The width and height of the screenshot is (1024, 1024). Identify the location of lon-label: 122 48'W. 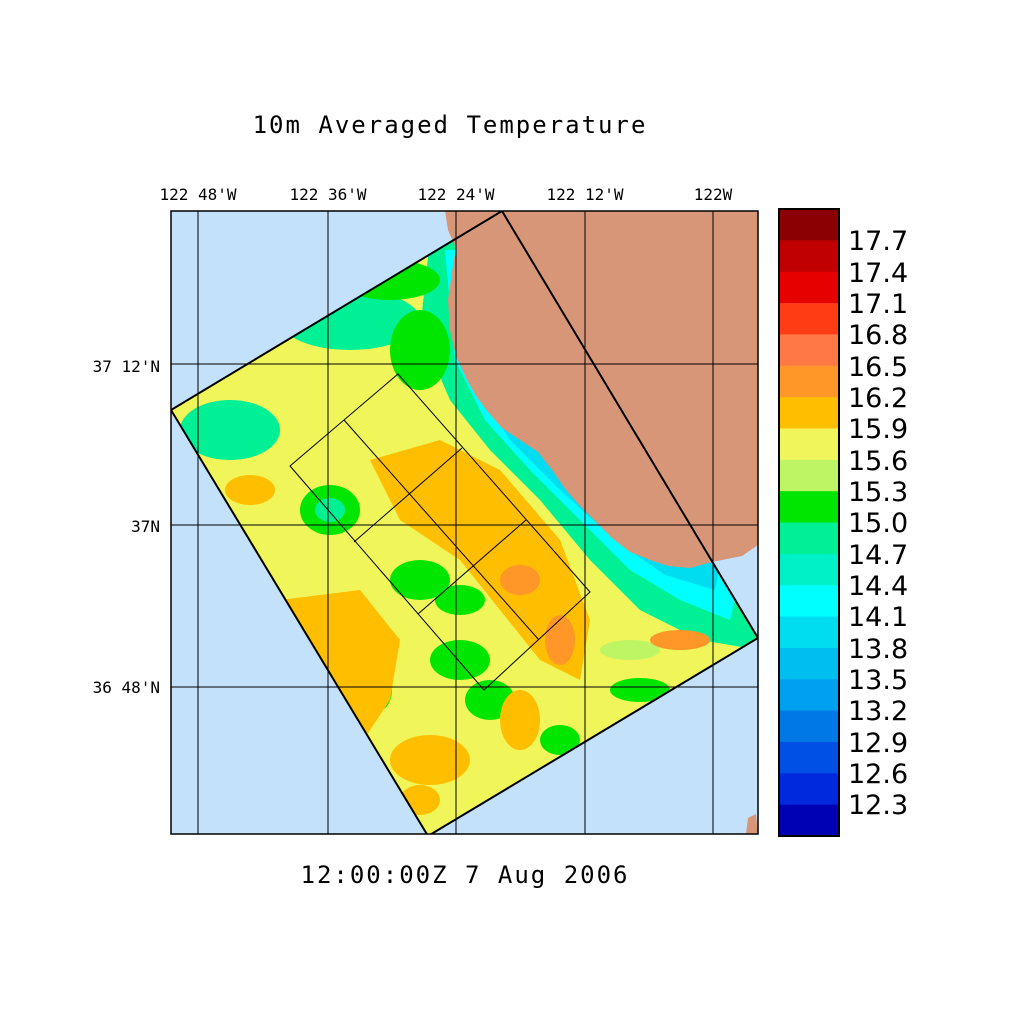
(197, 194).